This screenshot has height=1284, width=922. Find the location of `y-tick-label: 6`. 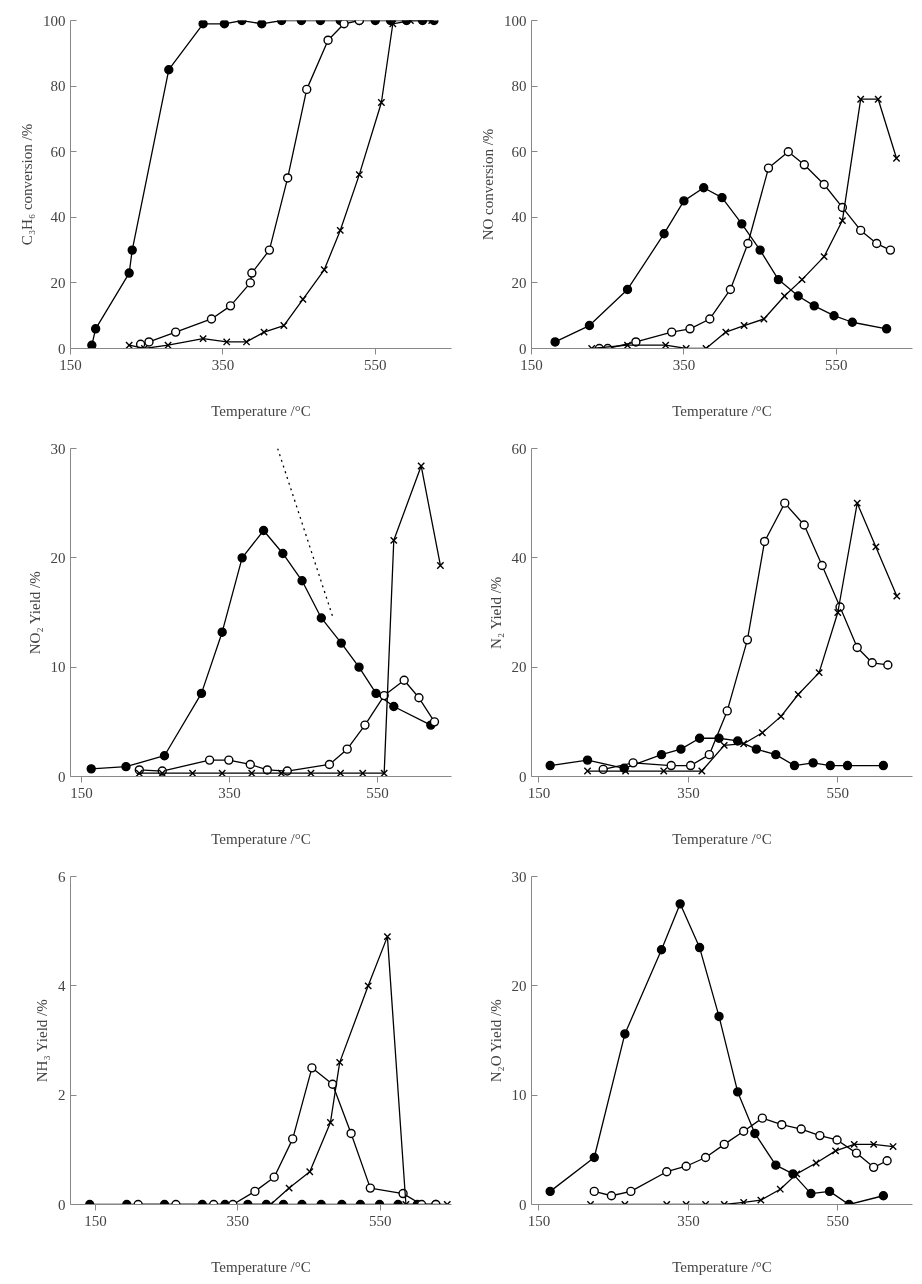

y-tick-label: 6 is located at coordinates (62, 876).